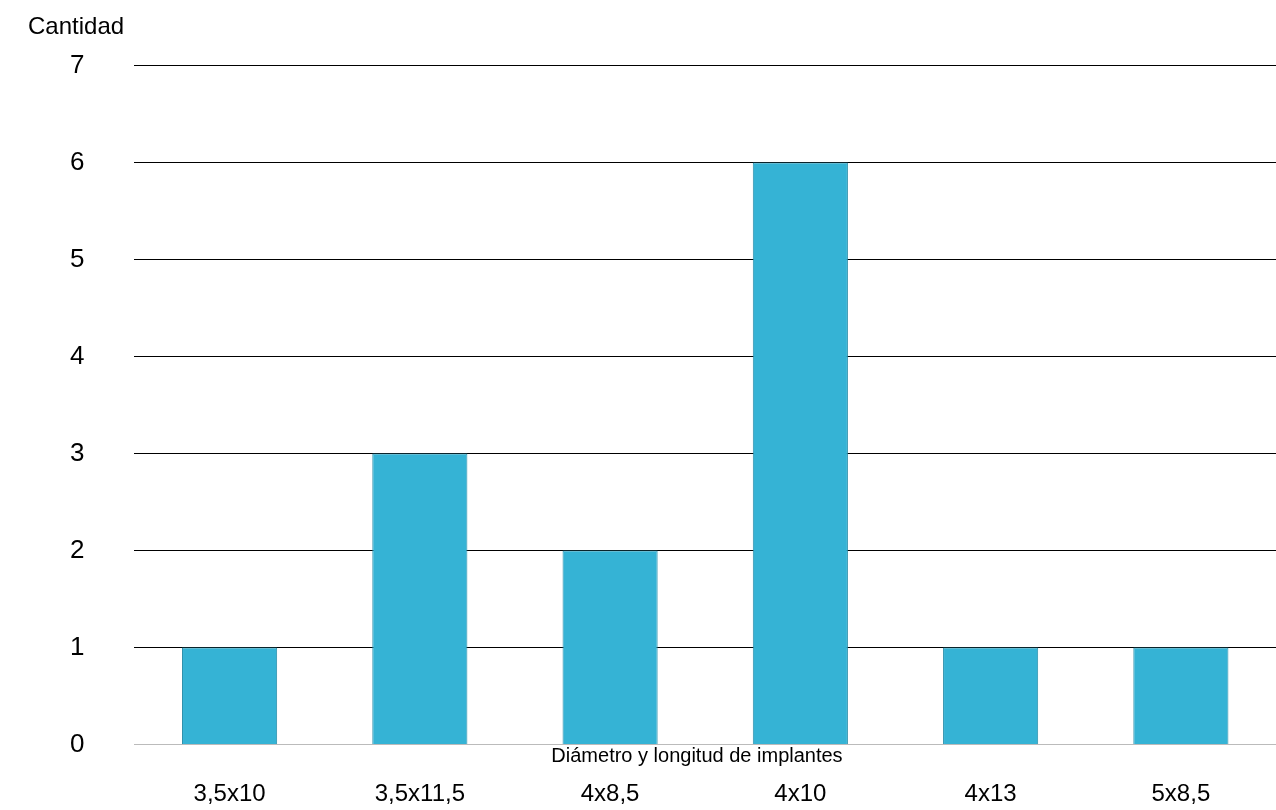 This screenshot has width=1276, height=810. What do you see at coordinates (77, 548) in the screenshot?
I see `y-tick-label: 2` at bounding box center [77, 548].